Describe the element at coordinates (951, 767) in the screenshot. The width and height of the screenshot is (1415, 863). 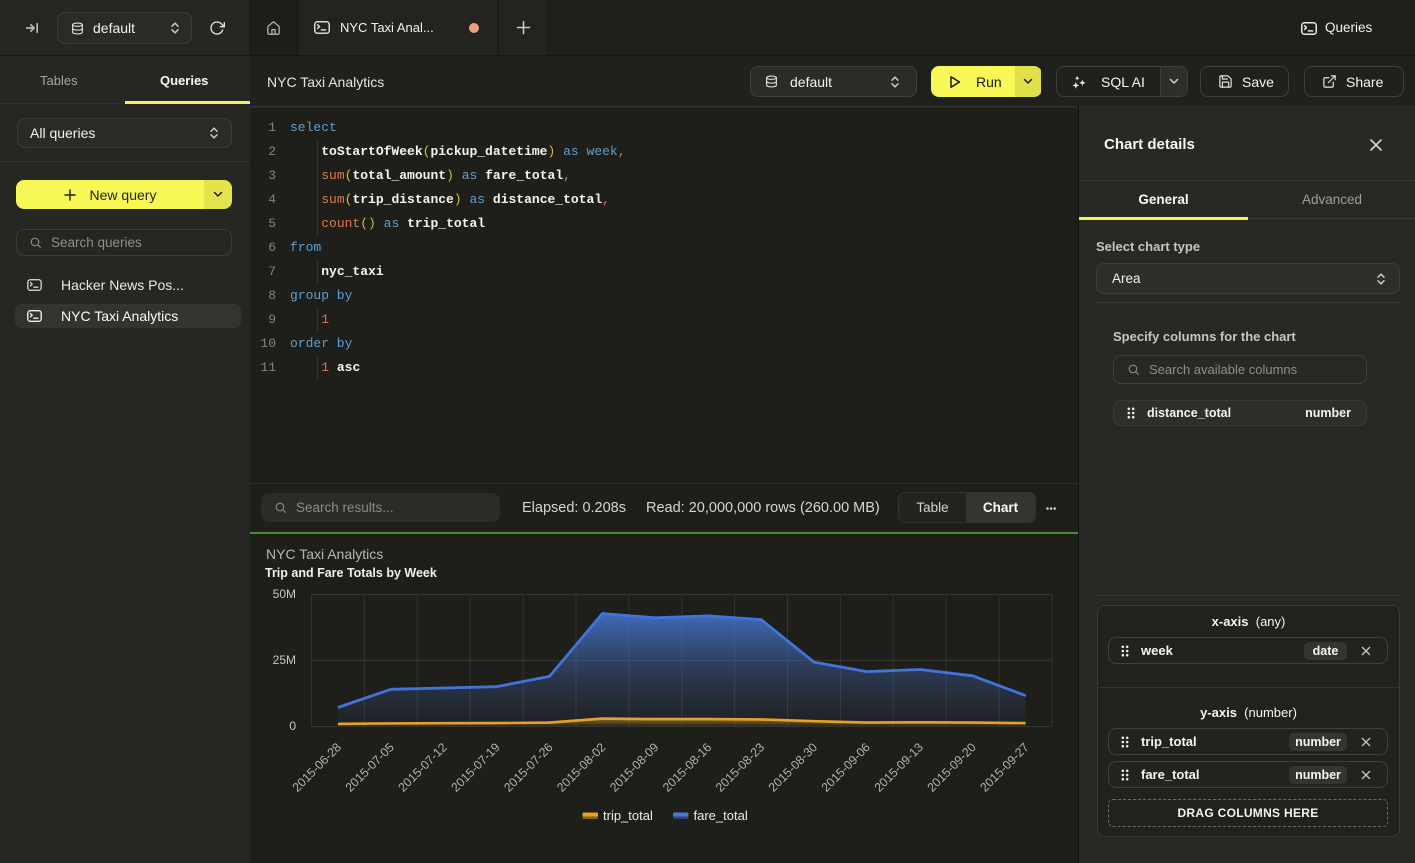
I see `svg-text: 2015-09-20` at that location.